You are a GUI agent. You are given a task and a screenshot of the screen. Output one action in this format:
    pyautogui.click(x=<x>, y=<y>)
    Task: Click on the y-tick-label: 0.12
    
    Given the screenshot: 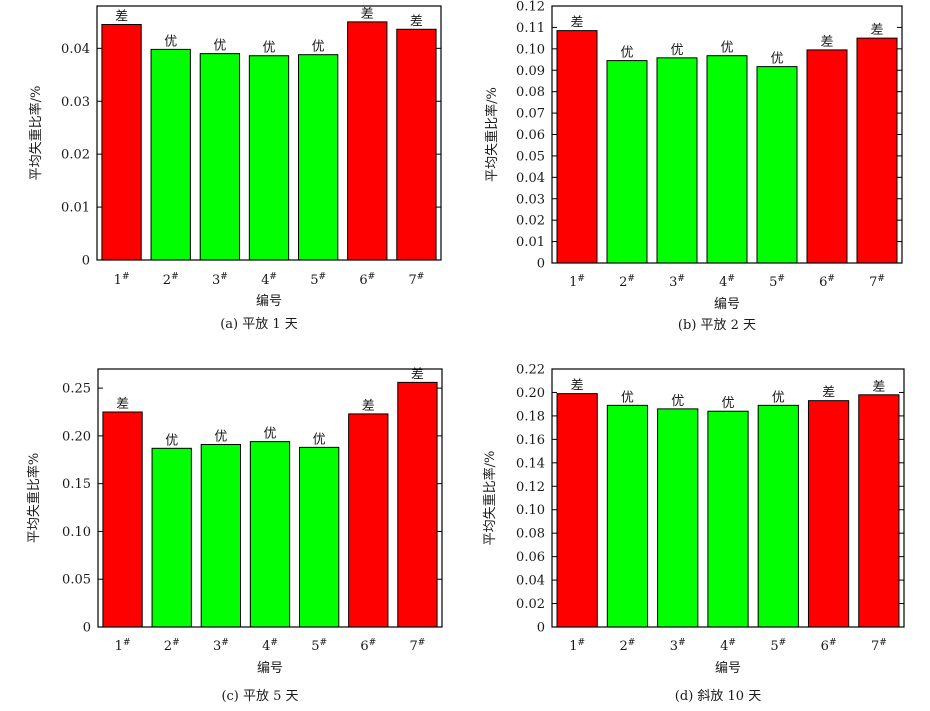 What is the action you would take?
    pyautogui.click(x=530, y=487)
    